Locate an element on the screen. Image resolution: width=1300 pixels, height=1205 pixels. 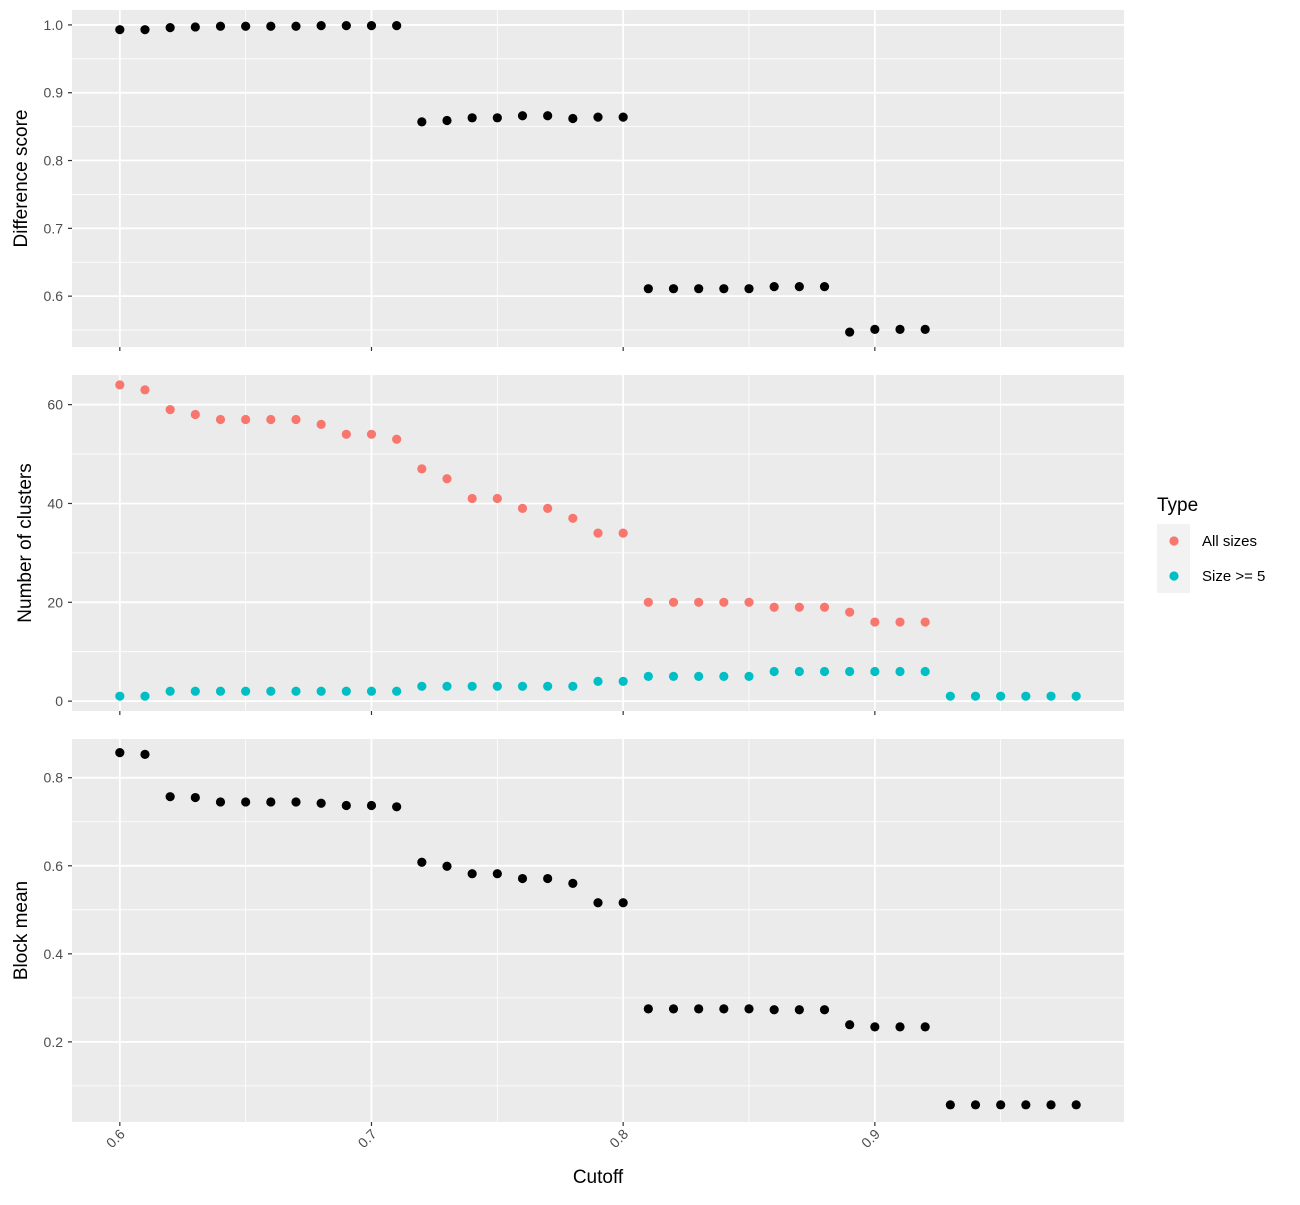
y-tick-label: 60 is located at coordinates (55, 405).